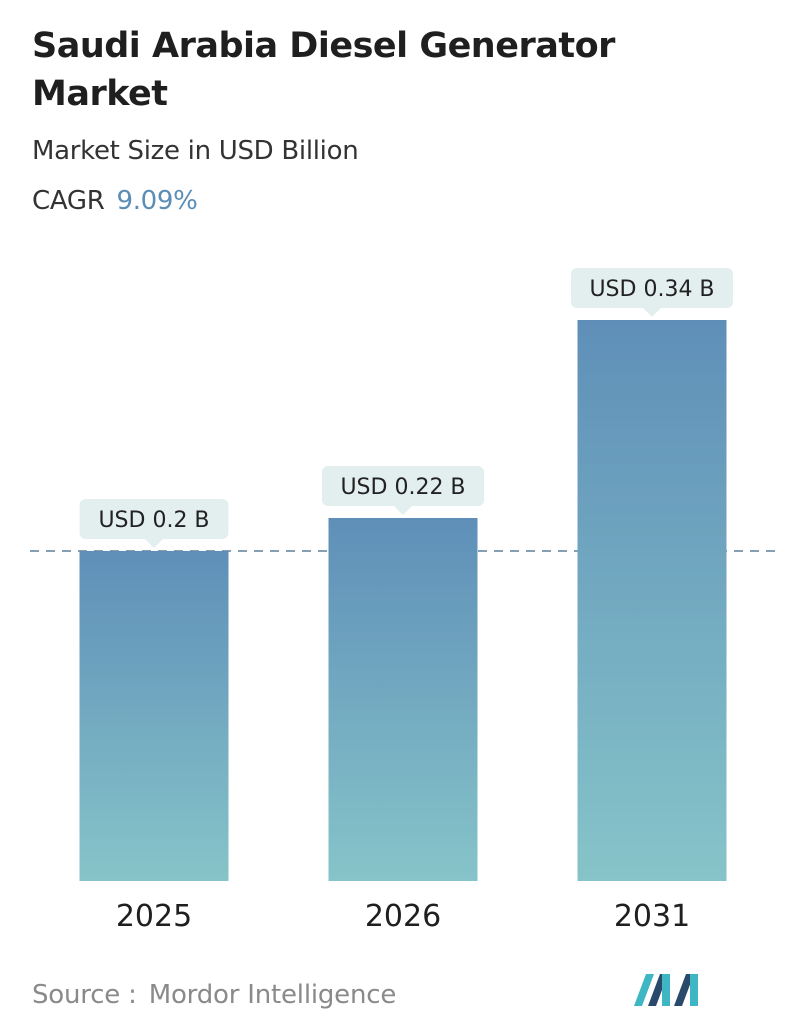 The width and height of the screenshot is (796, 1034). I want to click on data-label: USD 0.2 B, so click(153, 520).